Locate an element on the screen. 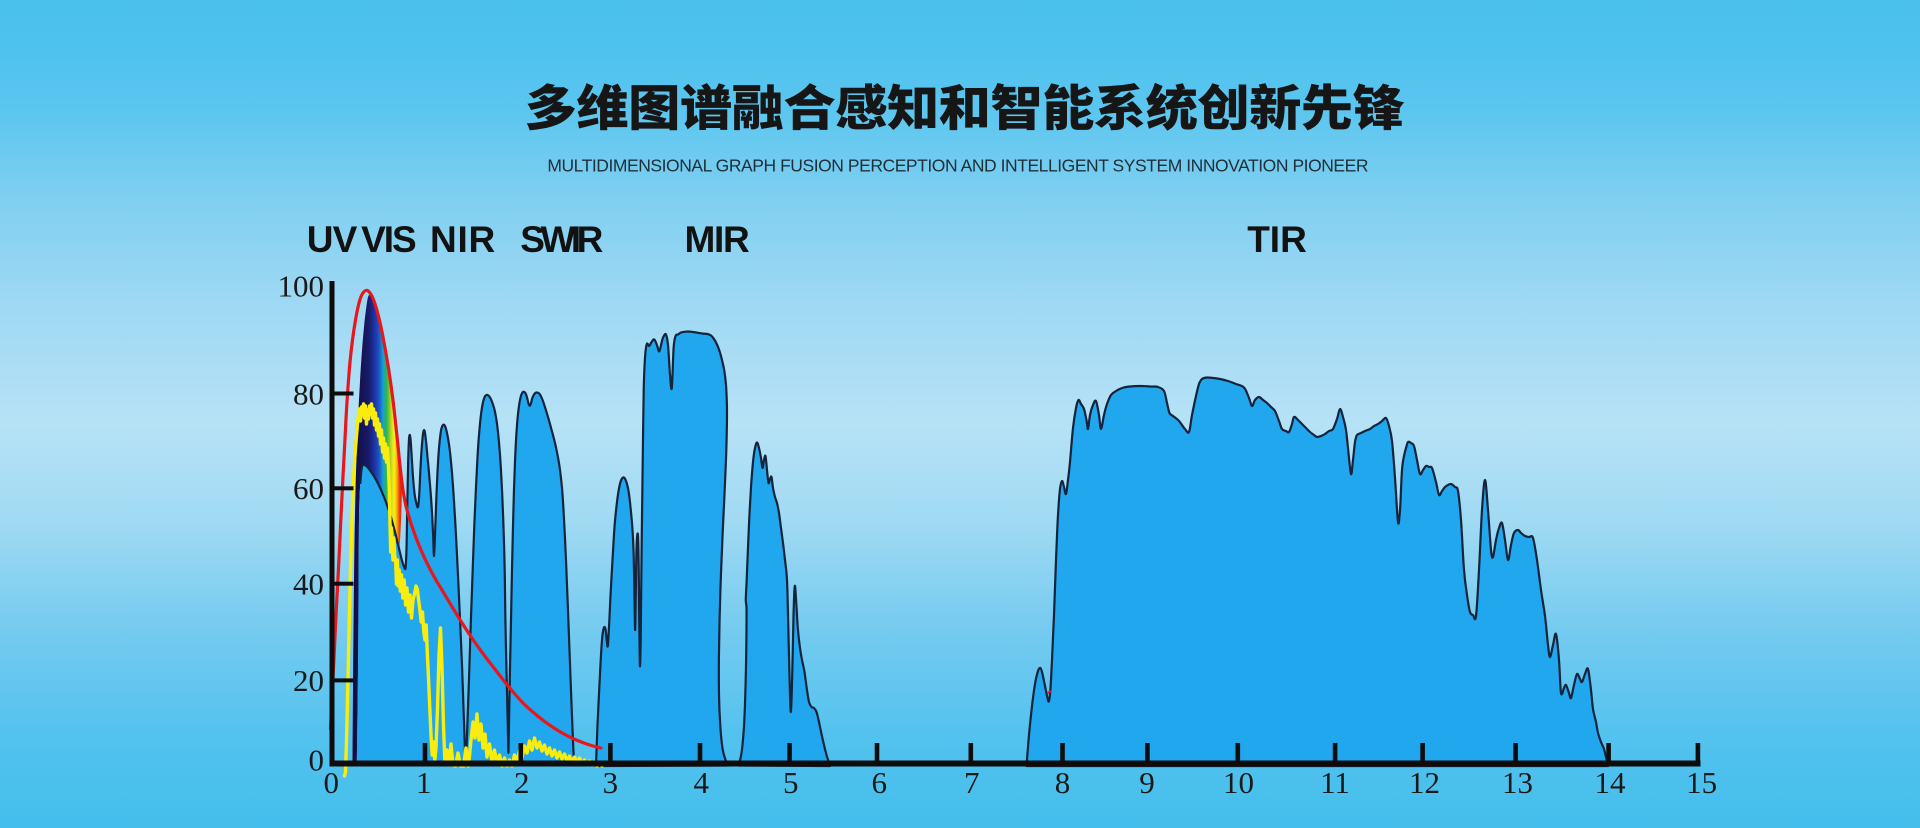  svg-text: 4 is located at coordinates (702, 782).